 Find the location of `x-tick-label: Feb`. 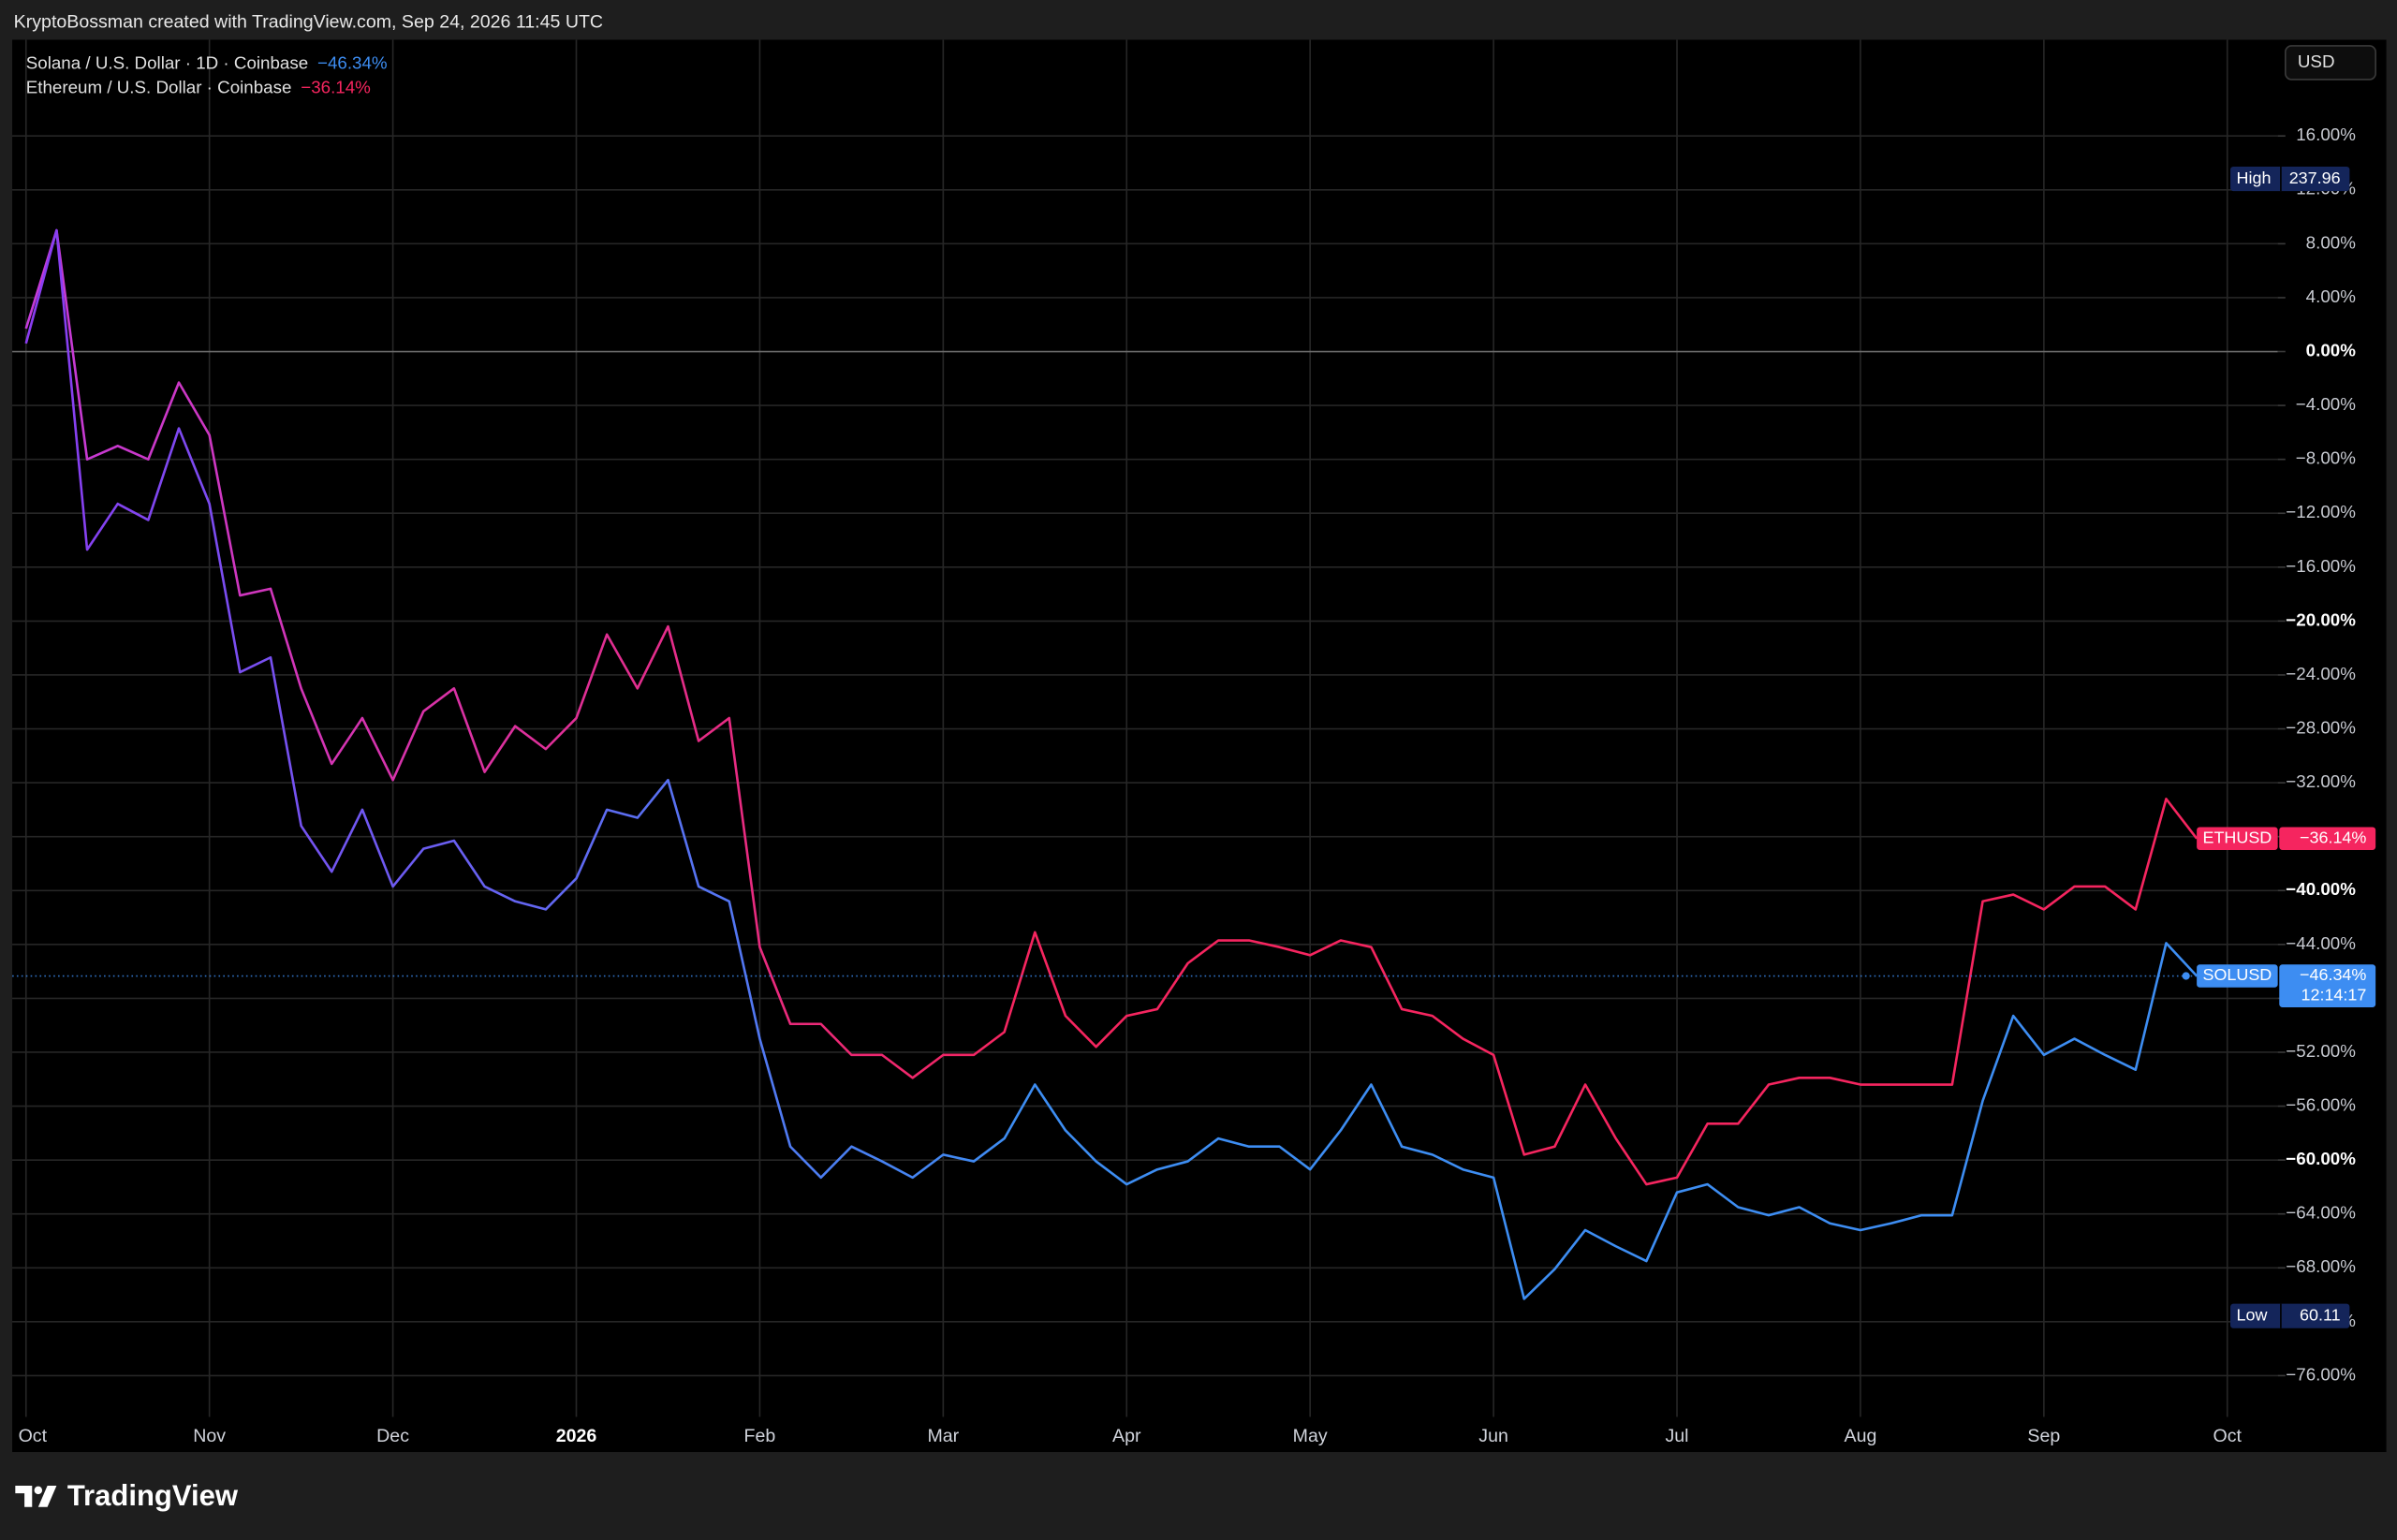

x-tick-label: Feb is located at coordinates (760, 1436).